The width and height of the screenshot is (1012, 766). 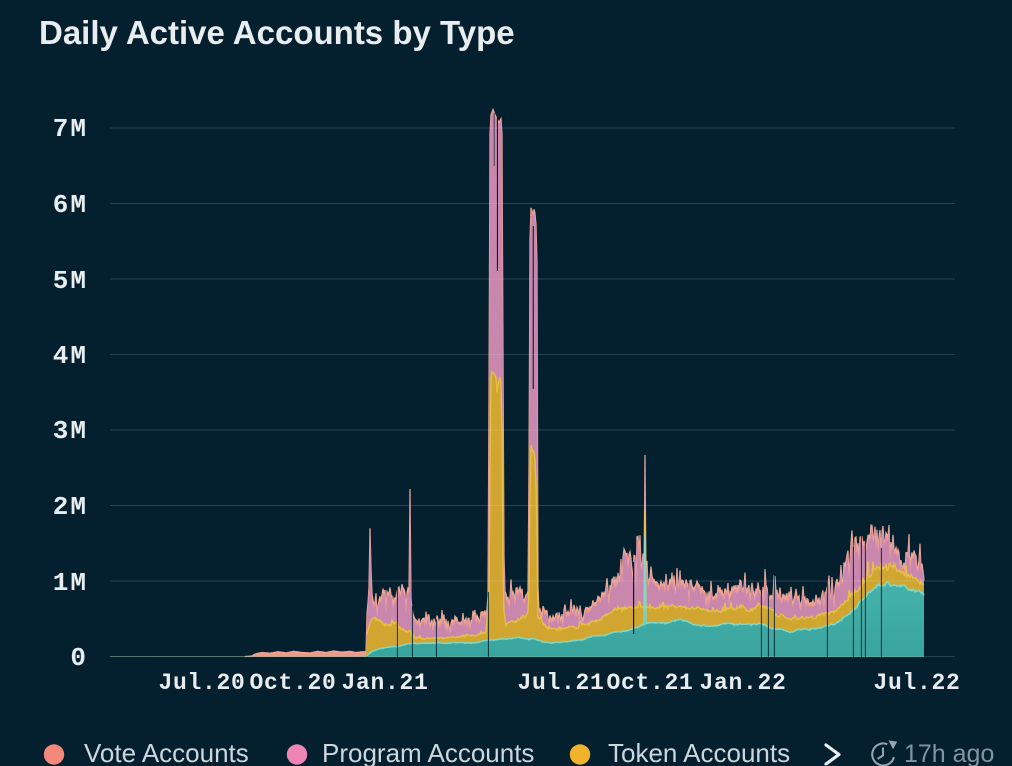 What do you see at coordinates (70, 281) in the screenshot?
I see `svg-text: 5M` at bounding box center [70, 281].